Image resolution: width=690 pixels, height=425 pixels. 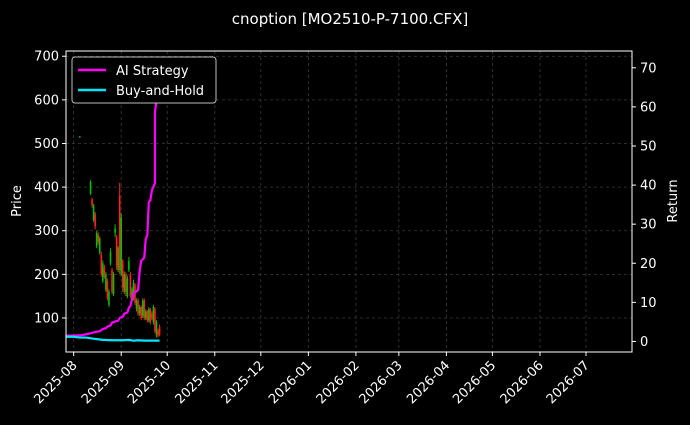 I want to click on y-tick-label-right: 60, so click(x=648, y=107).